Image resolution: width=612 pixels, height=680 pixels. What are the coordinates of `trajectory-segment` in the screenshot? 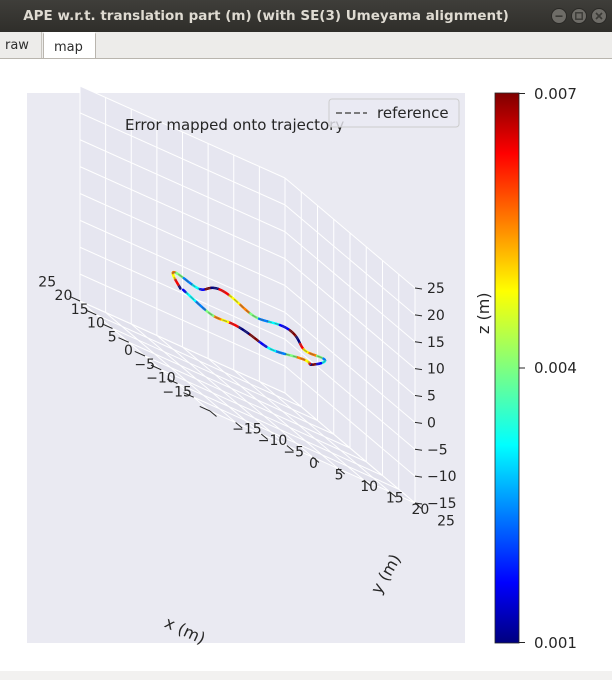 It's located at (183, 290).